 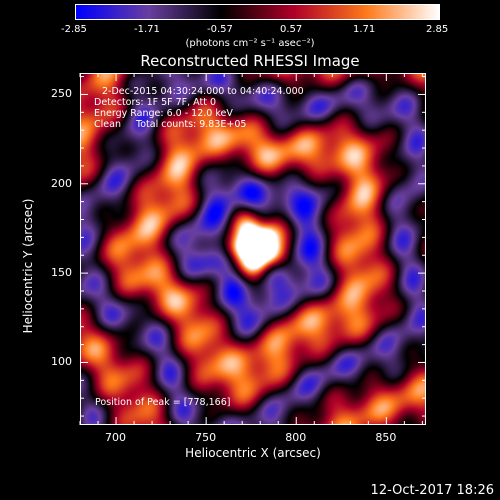 What do you see at coordinates (364, 29) in the screenshot?
I see `colorbar-tick-label: 1.71` at bounding box center [364, 29].